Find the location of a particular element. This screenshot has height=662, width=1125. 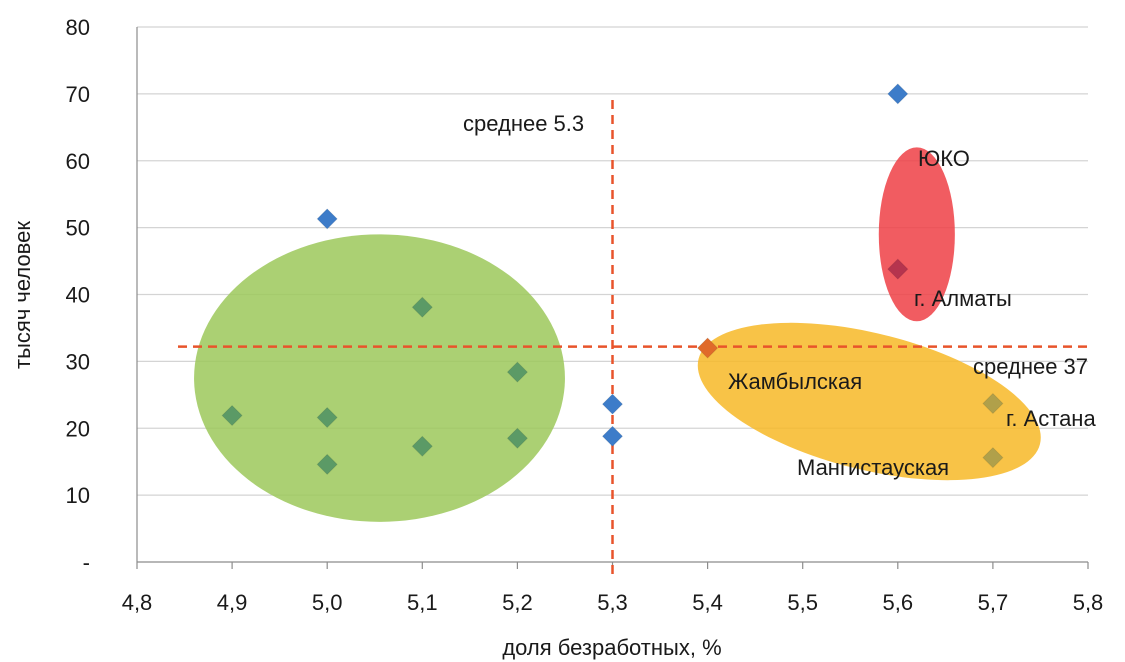

x-tick-label: 4,9 is located at coordinates (232, 602).